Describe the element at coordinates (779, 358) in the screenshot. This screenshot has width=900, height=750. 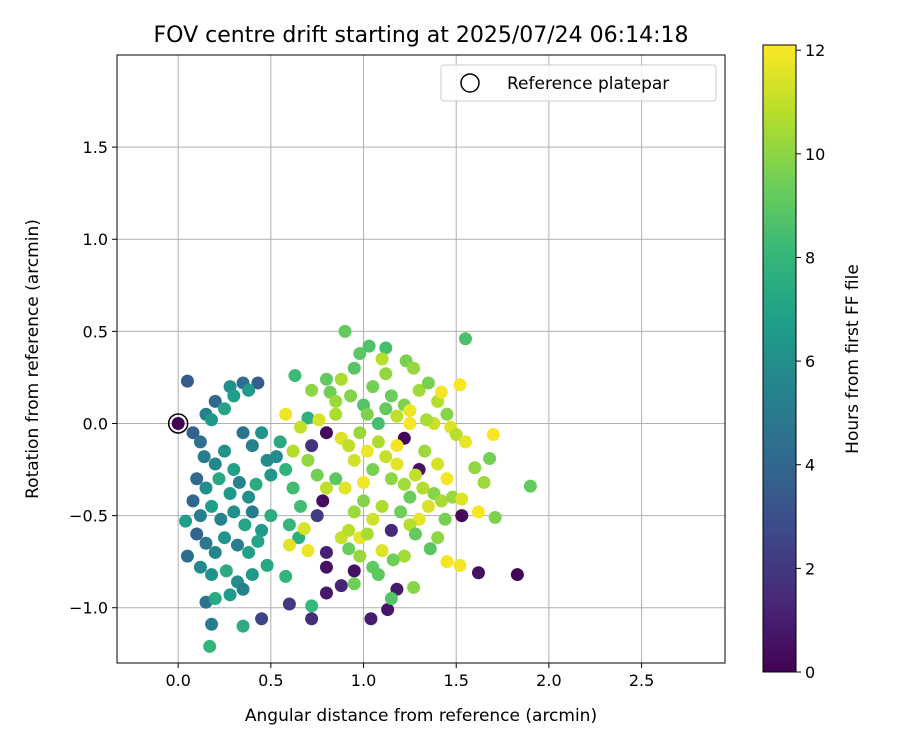
I see `colorbar-bar` at that location.